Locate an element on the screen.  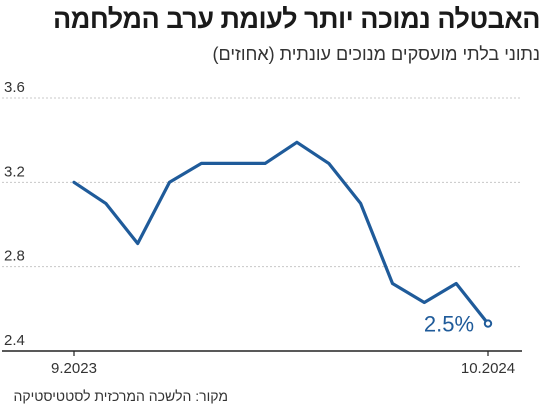
x-tick-label: 9.2023 is located at coordinates (74, 368).